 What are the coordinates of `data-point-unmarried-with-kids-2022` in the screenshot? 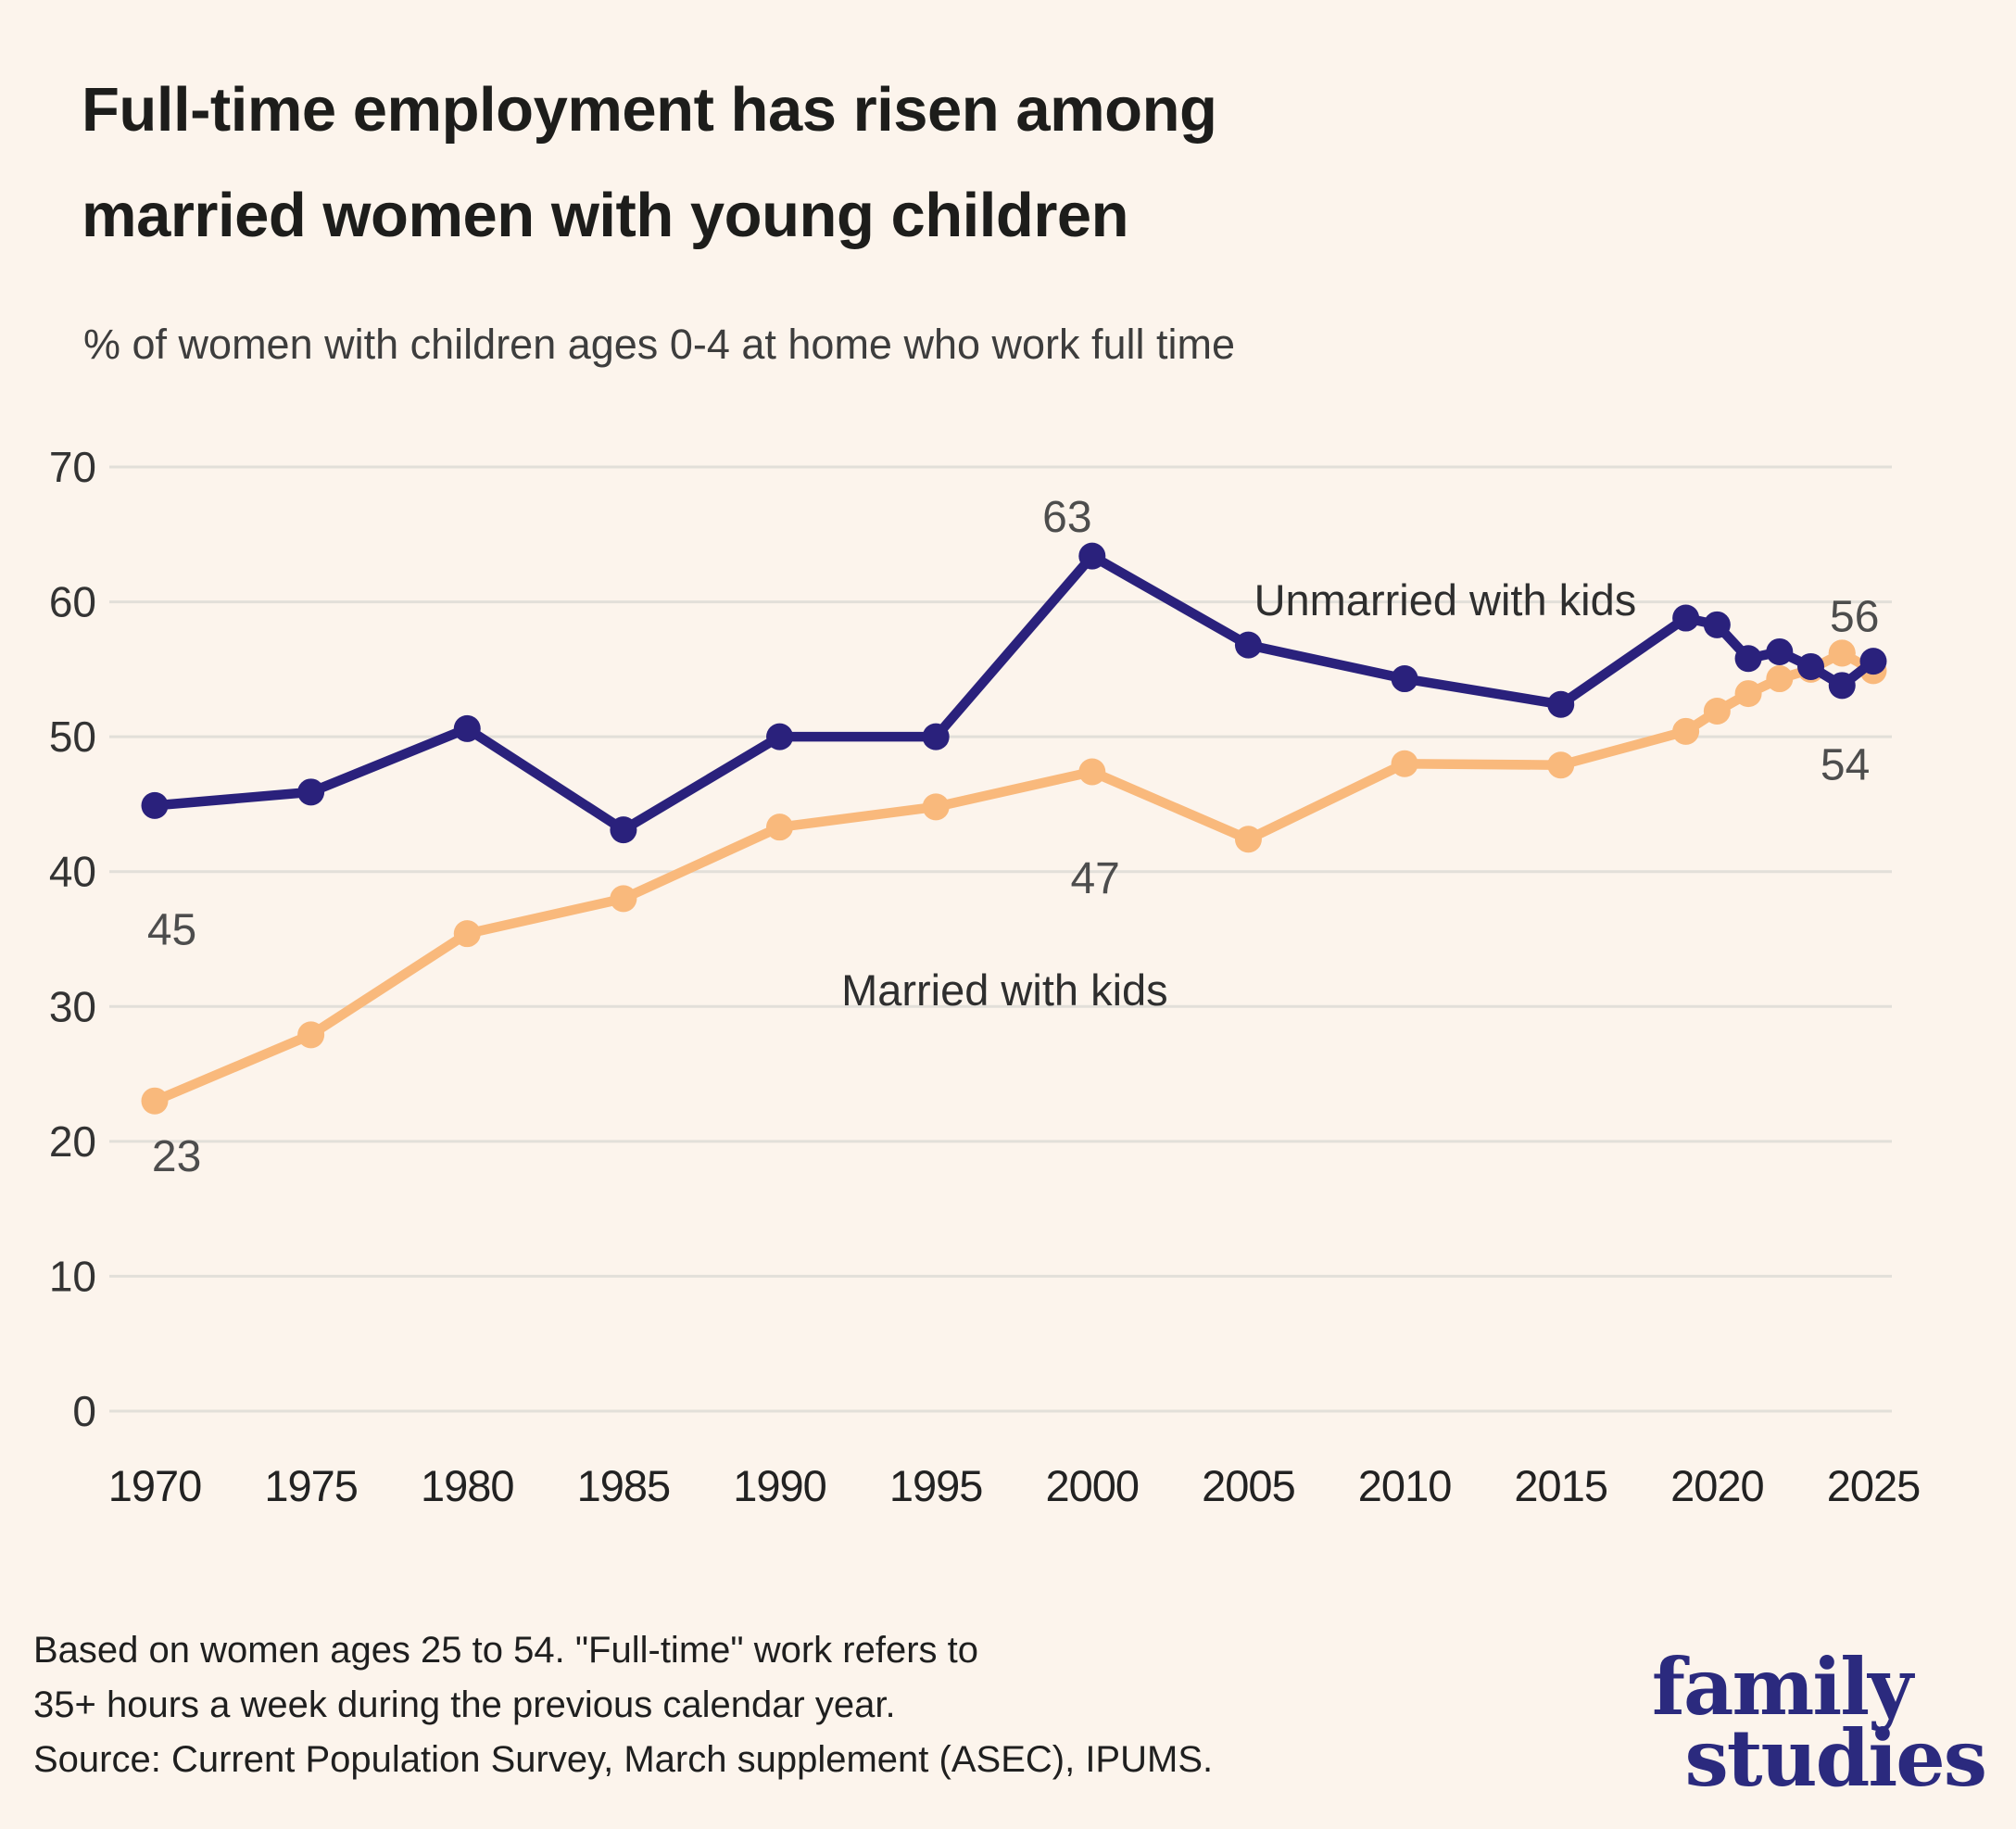 It's located at (1780, 651).